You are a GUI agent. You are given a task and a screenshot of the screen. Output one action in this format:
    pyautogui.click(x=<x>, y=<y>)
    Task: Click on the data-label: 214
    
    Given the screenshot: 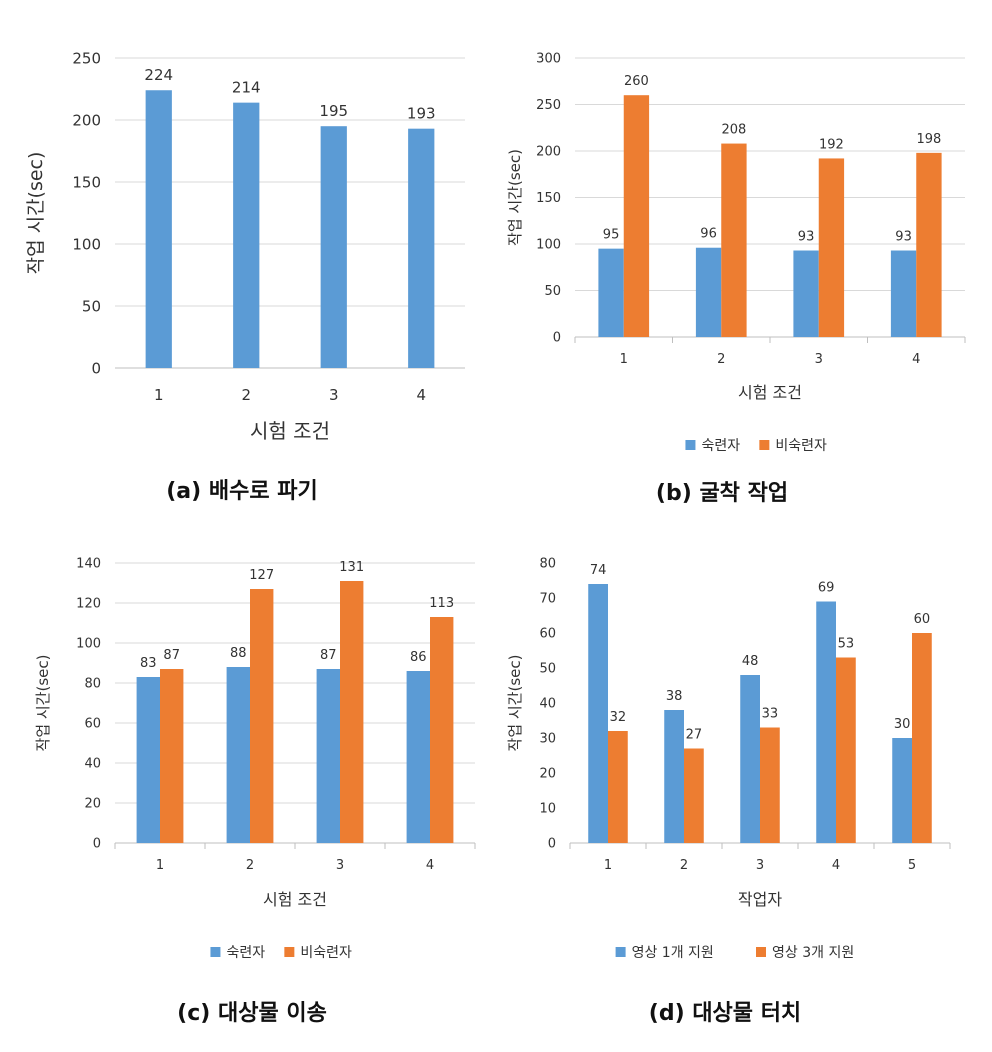 What is the action you would take?
    pyautogui.click(x=246, y=88)
    